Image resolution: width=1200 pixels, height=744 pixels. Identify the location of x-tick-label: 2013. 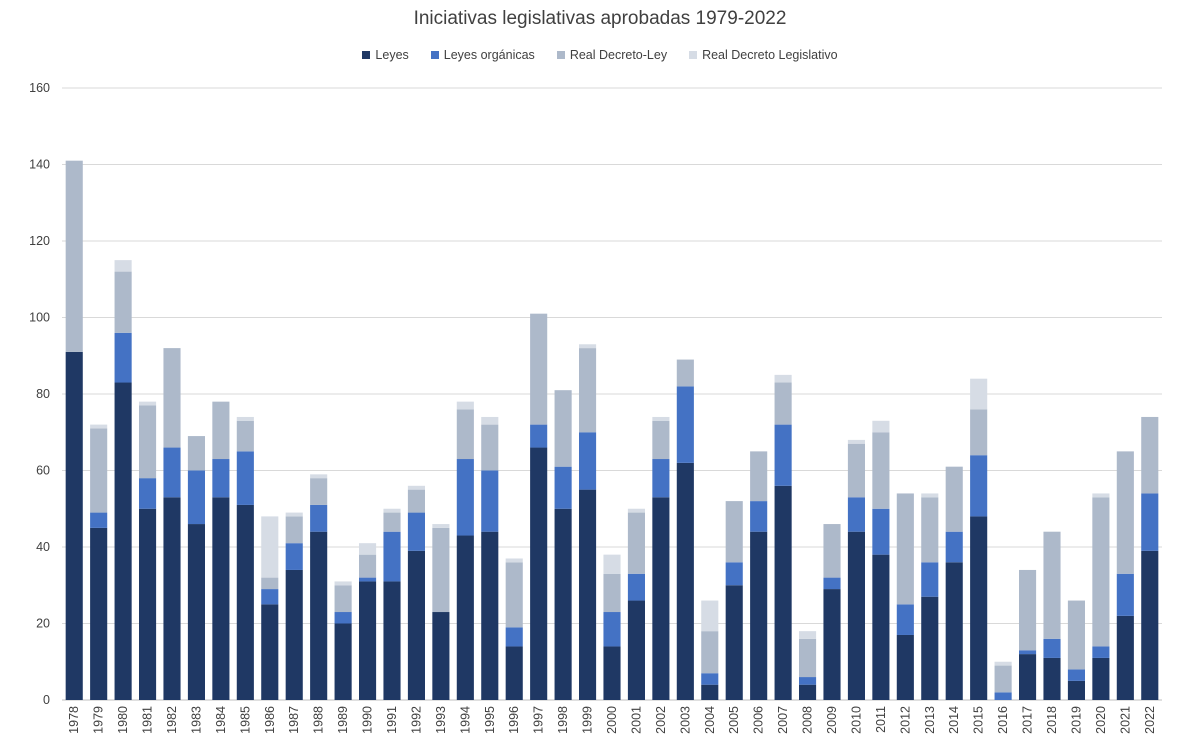
(930, 720).